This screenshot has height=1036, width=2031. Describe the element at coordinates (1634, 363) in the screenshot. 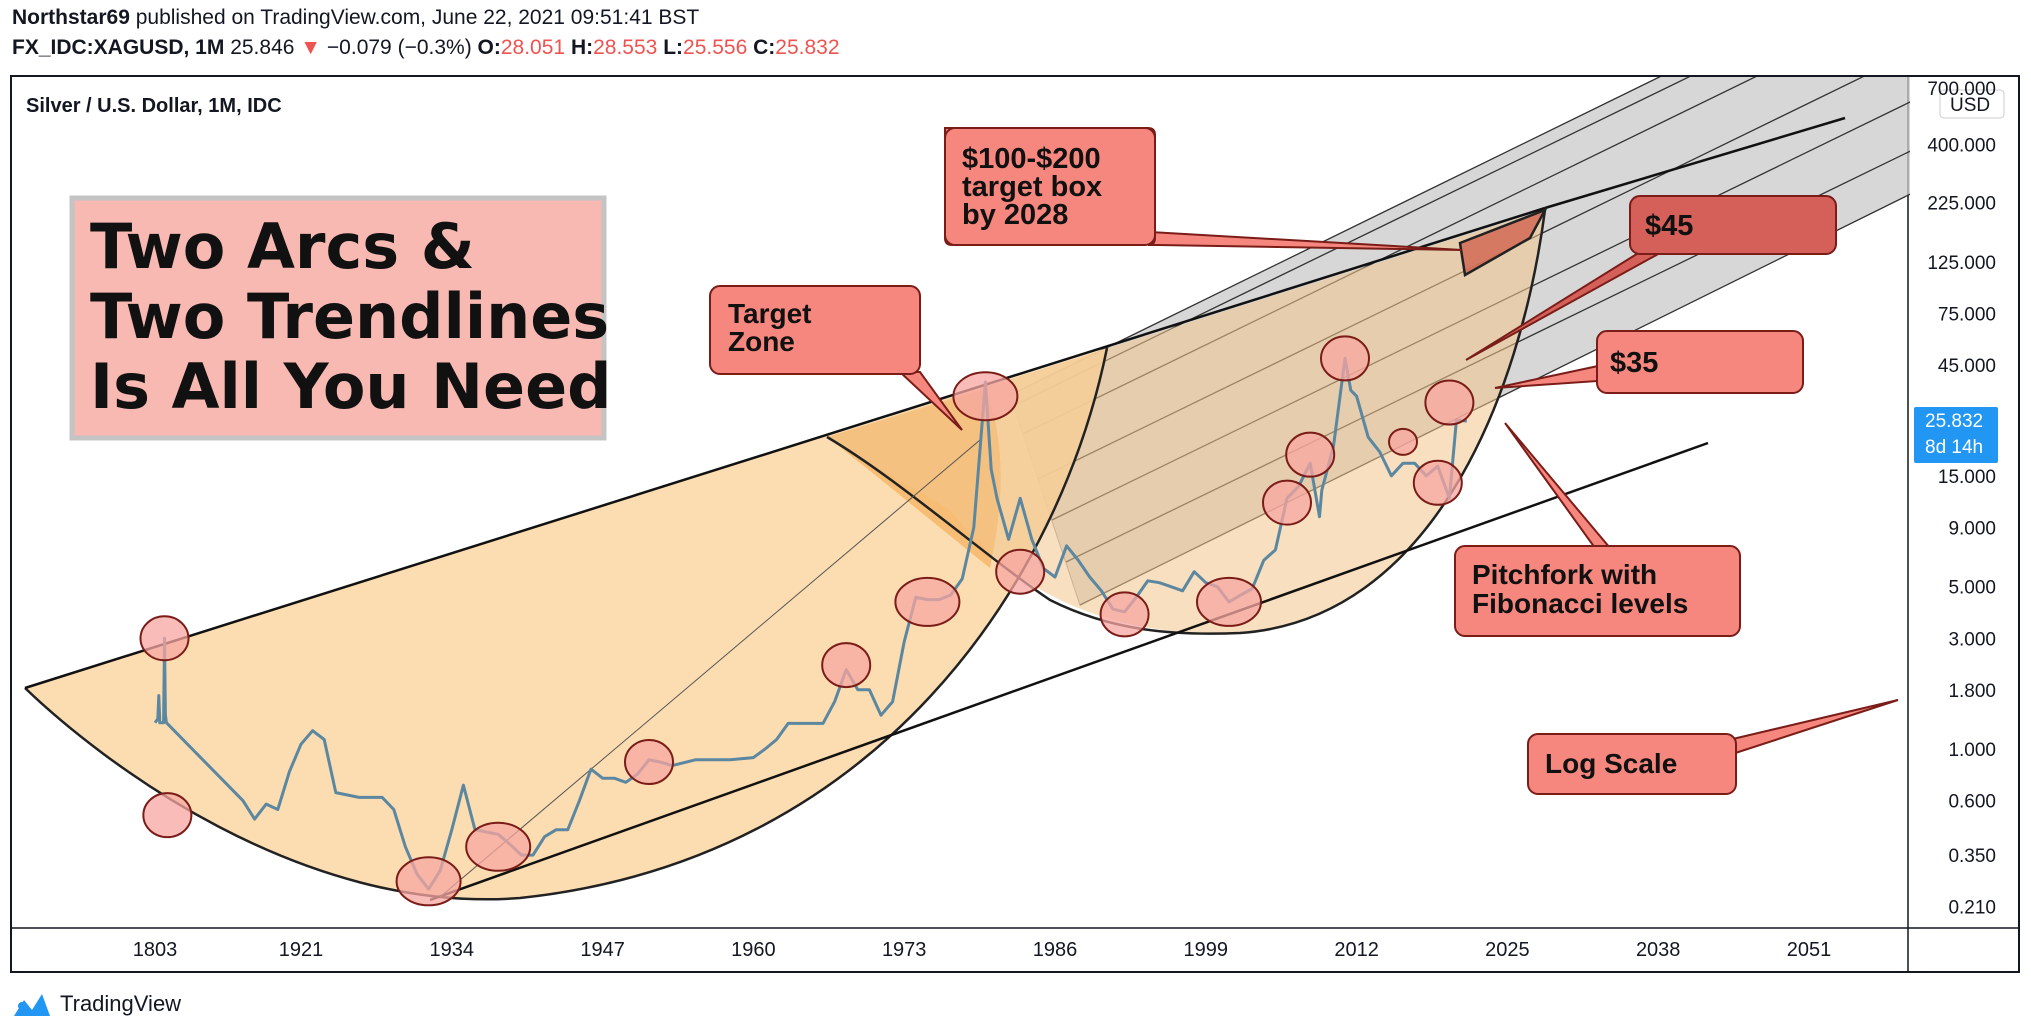

I see `level-35-text: $35` at that location.